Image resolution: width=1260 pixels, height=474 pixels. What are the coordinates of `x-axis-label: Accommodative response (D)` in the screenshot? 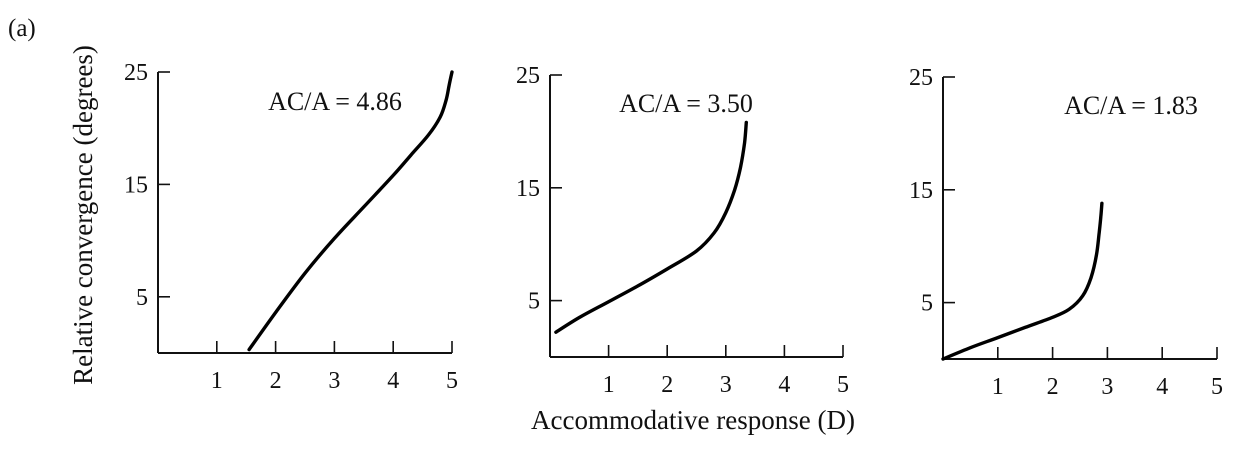 It's located at (693, 420).